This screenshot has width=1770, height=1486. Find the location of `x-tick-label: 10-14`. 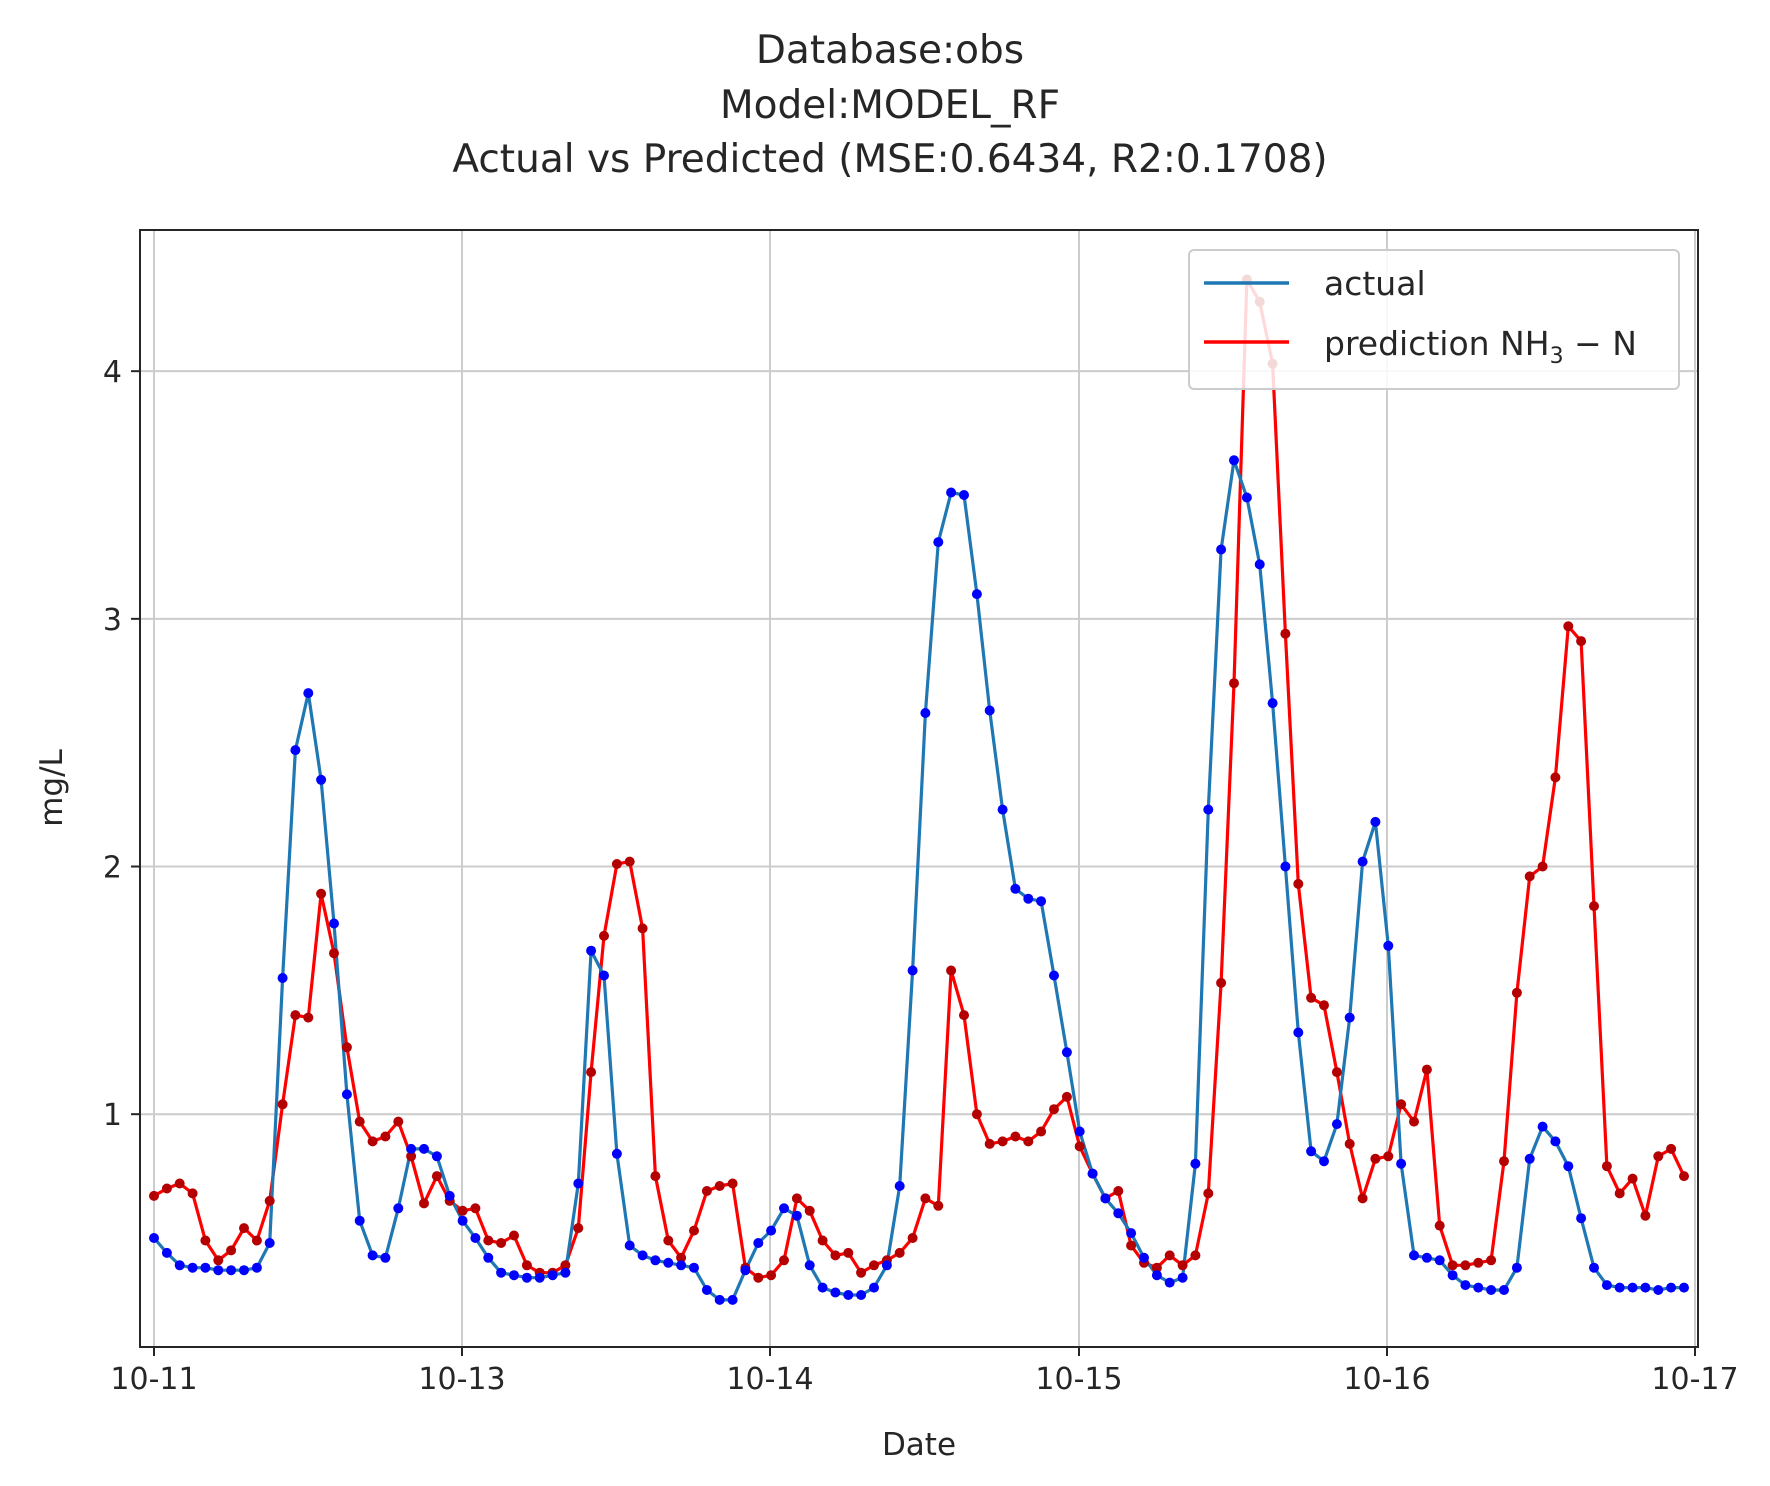

x-tick-label: 10-14 is located at coordinates (769, 1379).